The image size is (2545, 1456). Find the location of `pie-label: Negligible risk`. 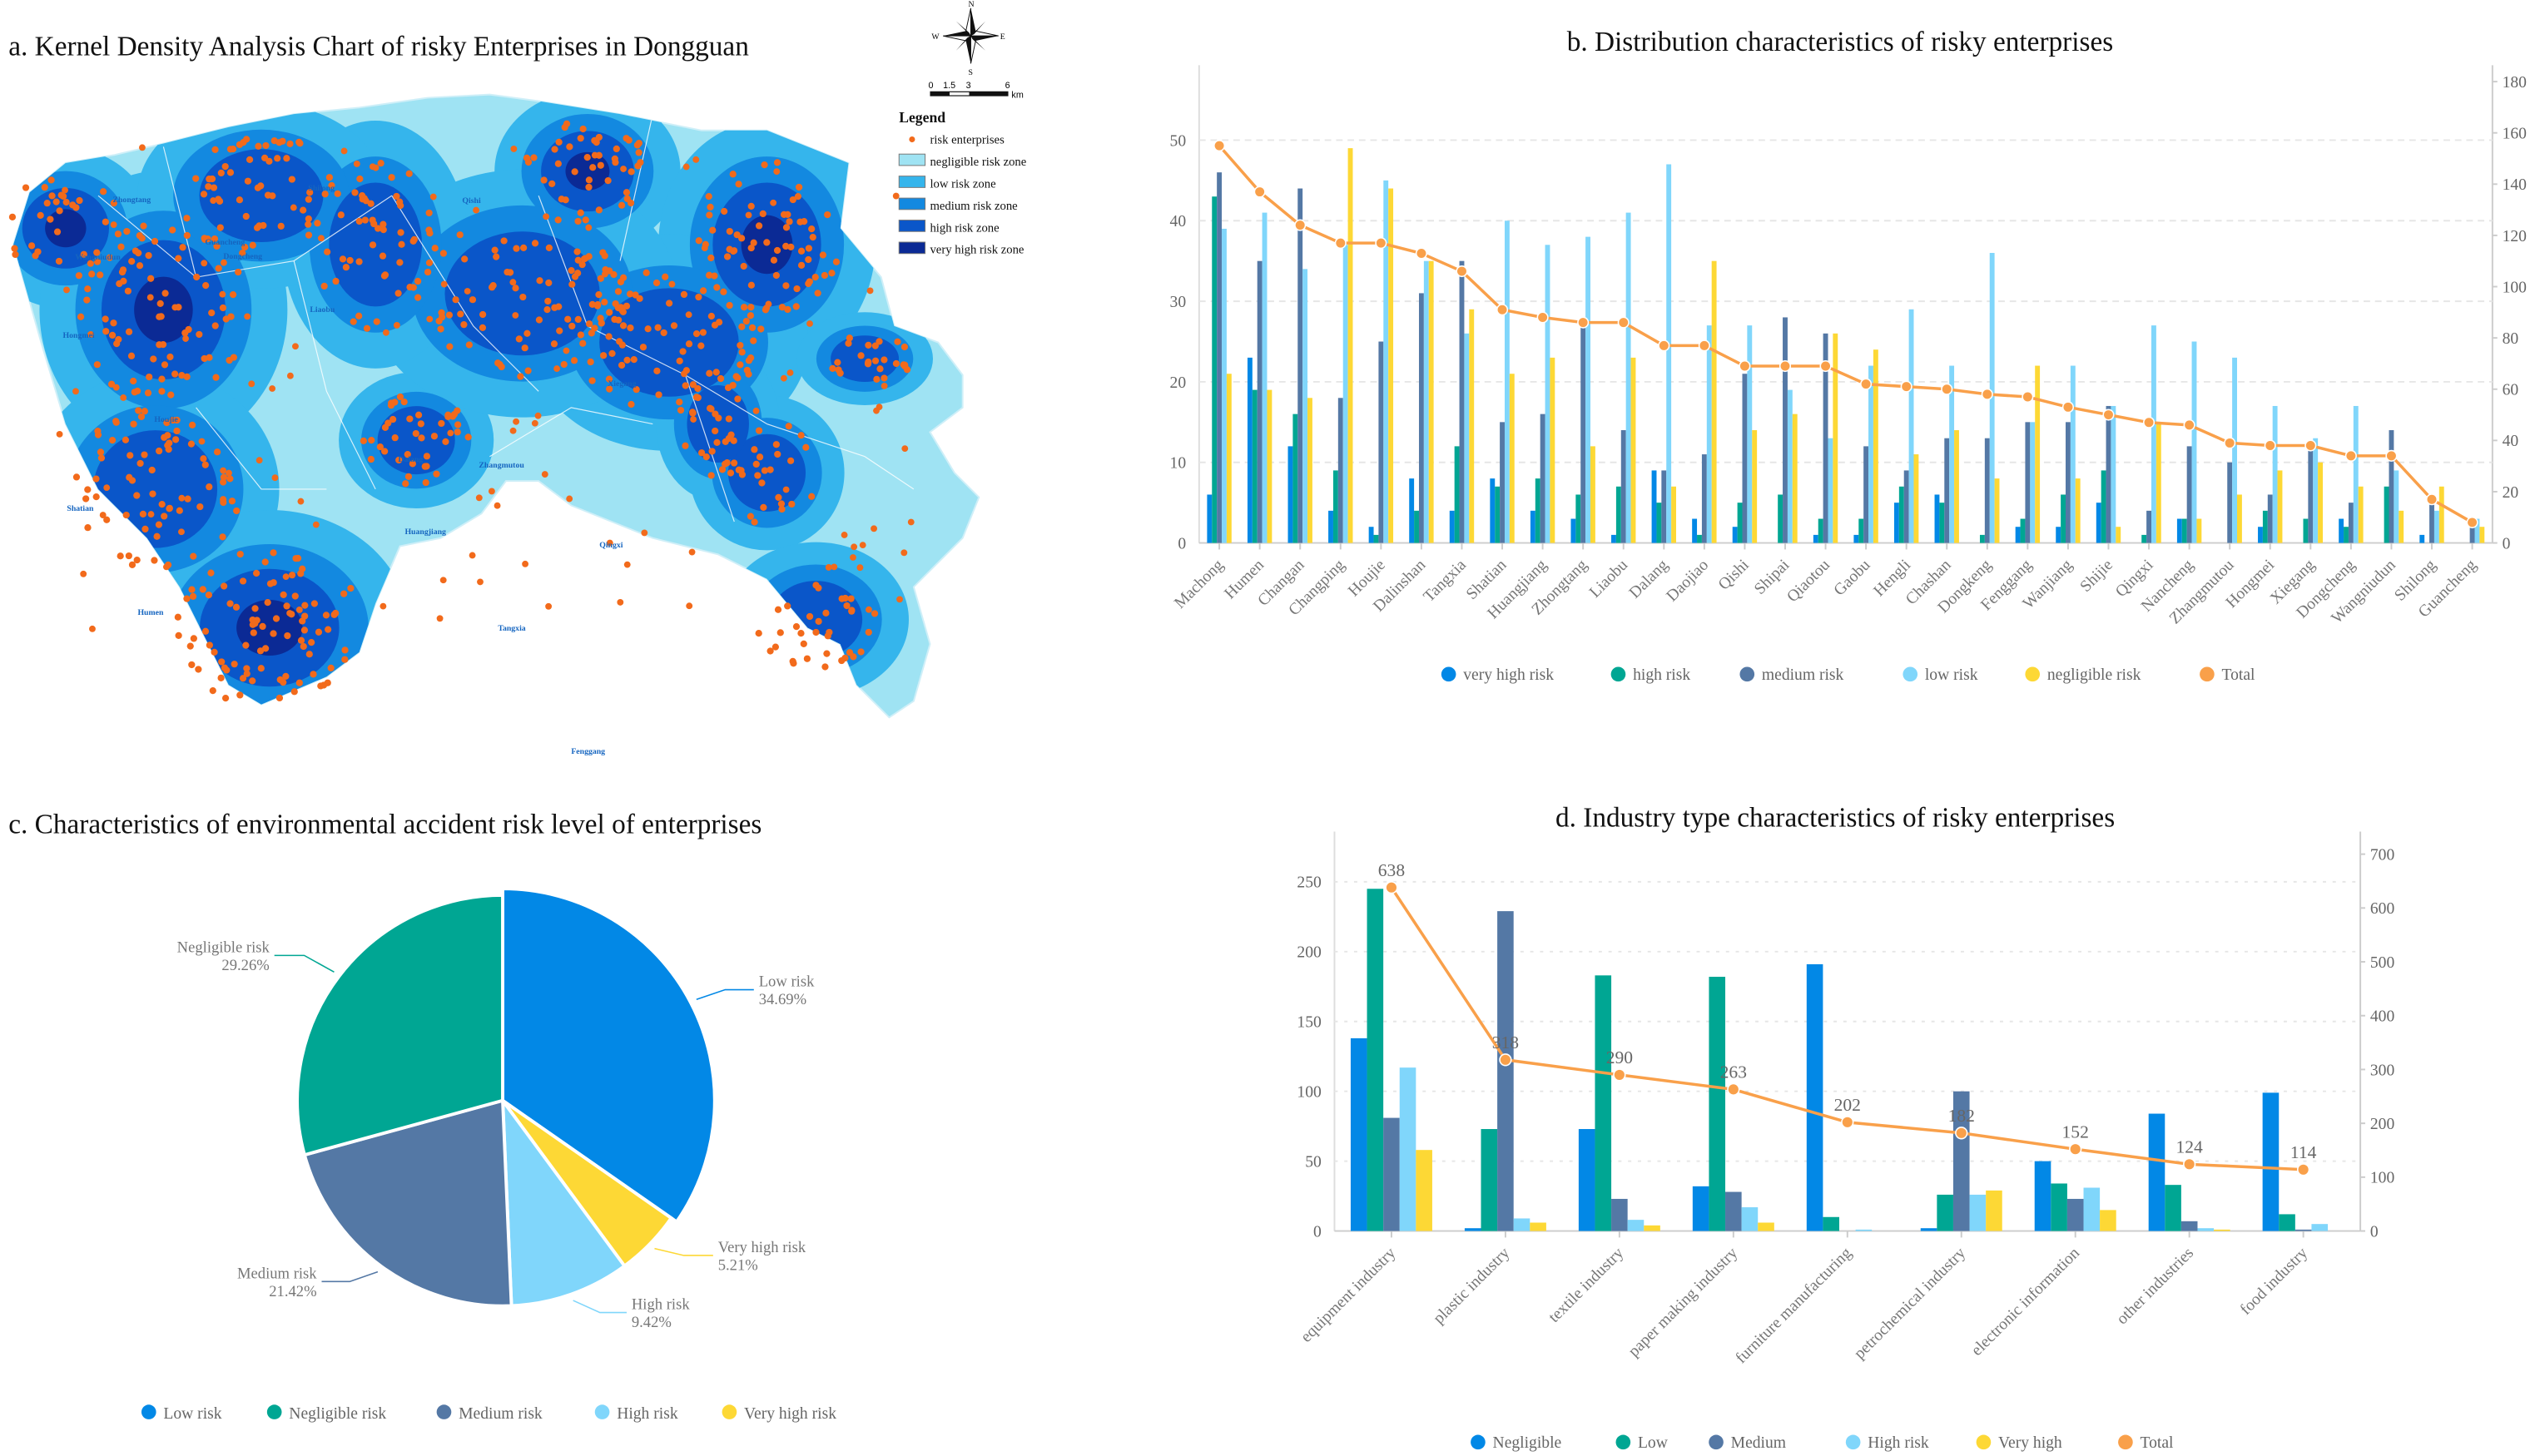

pie-label: Negligible risk is located at coordinates (223, 947).